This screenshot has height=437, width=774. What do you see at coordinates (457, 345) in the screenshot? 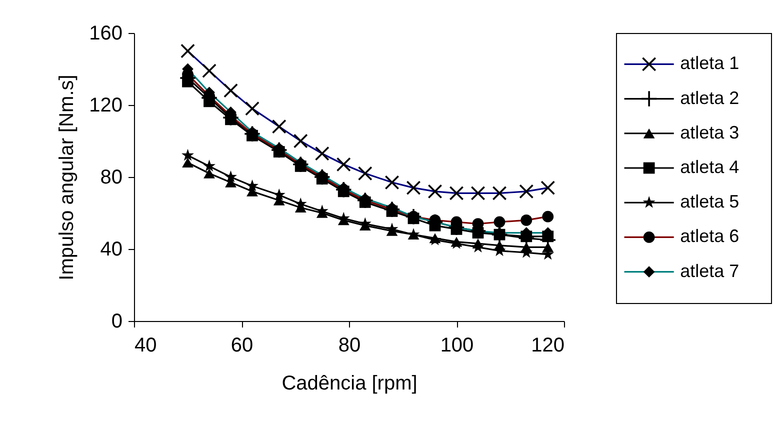
I see `x-tick-label: 100` at bounding box center [457, 345].